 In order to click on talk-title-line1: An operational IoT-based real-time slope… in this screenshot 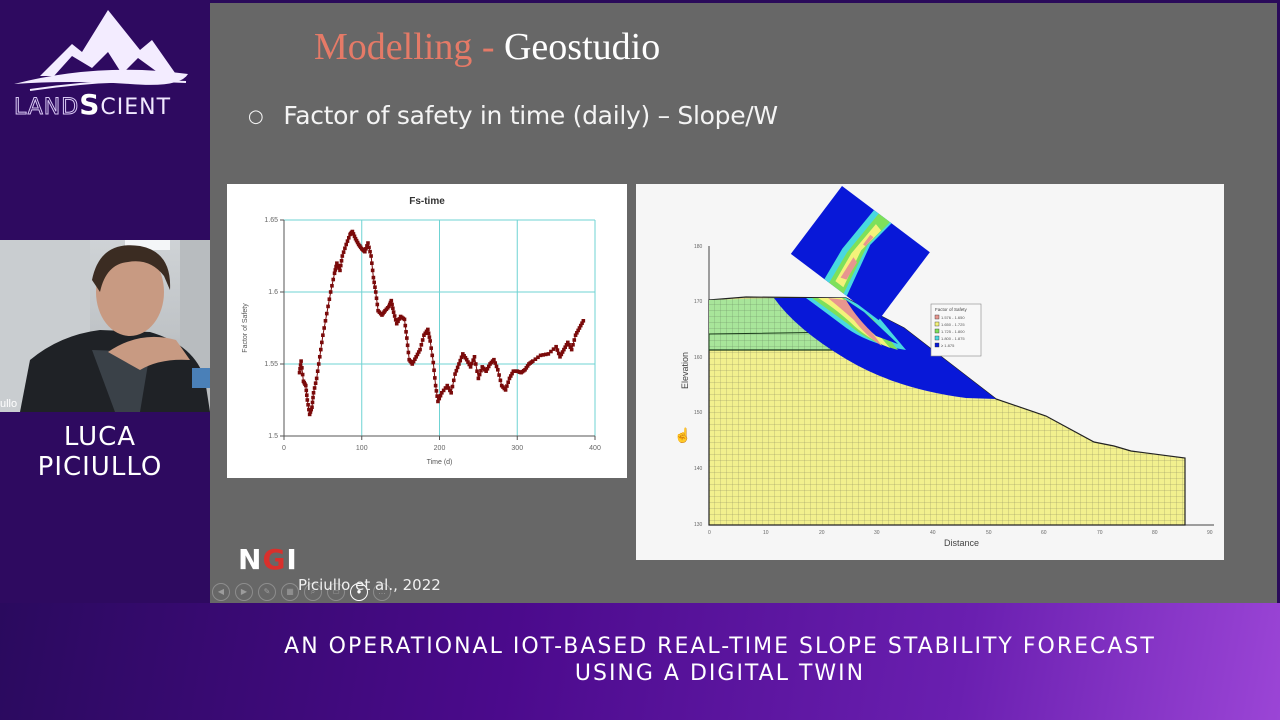, I will do `click(720, 646)`.